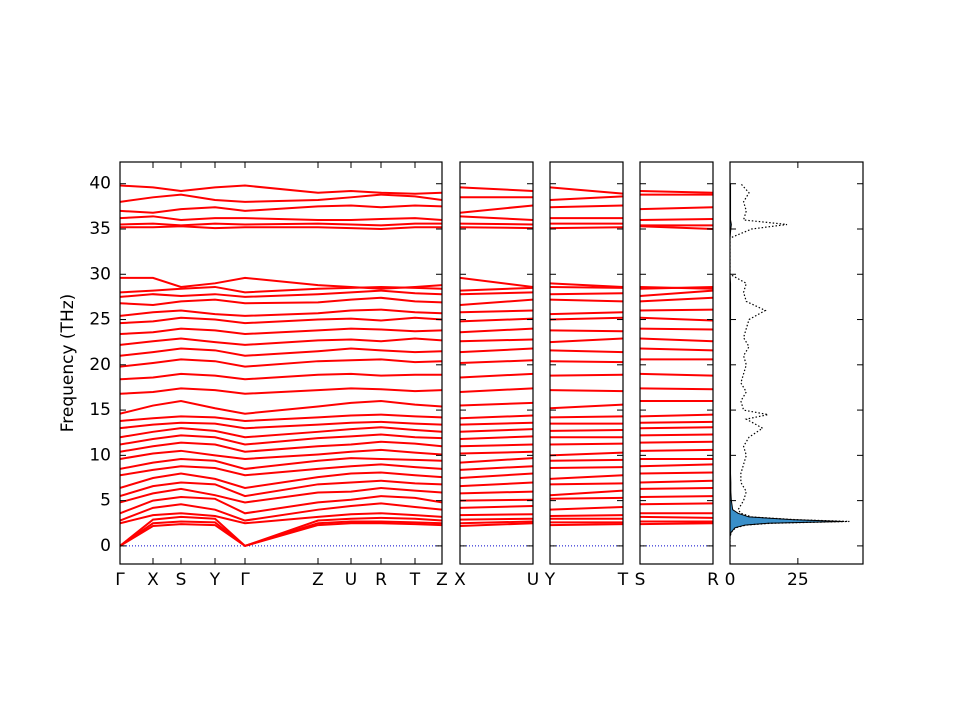  What do you see at coordinates (100, 365) in the screenshot?
I see `y-tick-label: 20` at bounding box center [100, 365].